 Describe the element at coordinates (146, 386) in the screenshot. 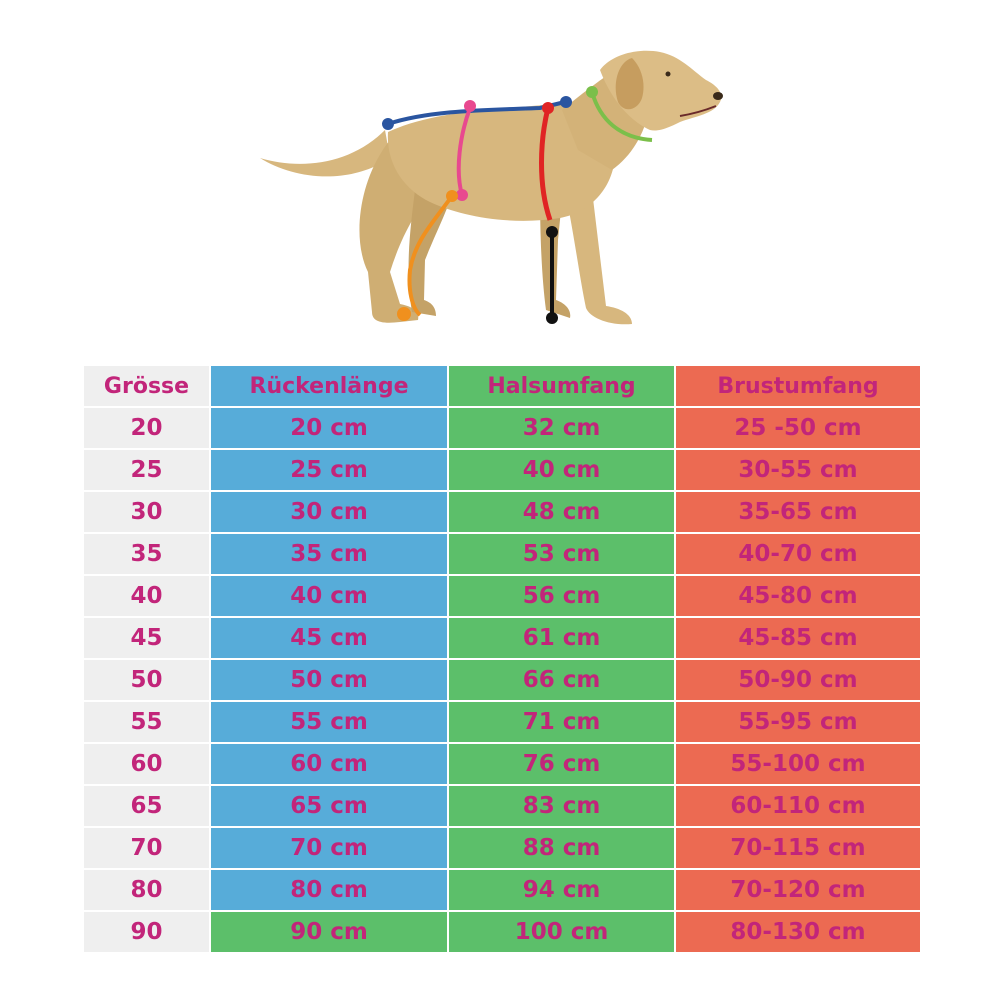

I see `header-size: Grösse` at that location.